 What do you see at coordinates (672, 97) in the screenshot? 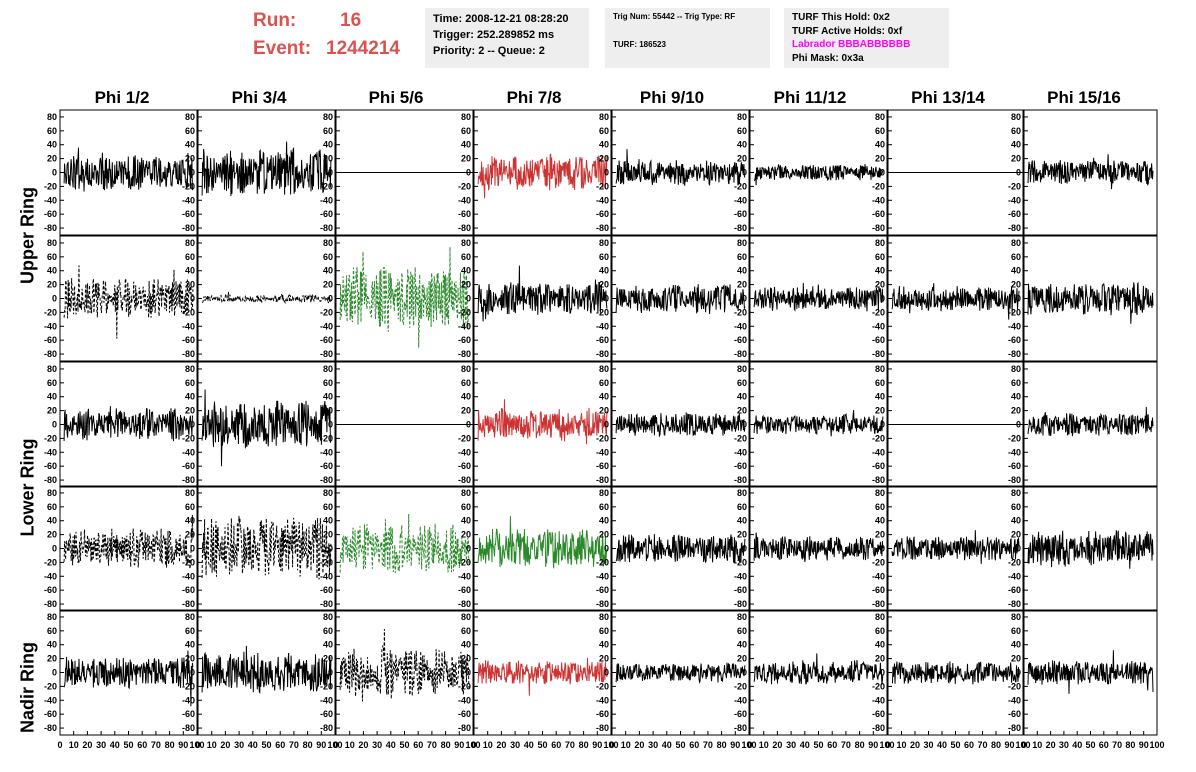
I see `phi-title-5: Phi 9/10` at bounding box center [672, 97].